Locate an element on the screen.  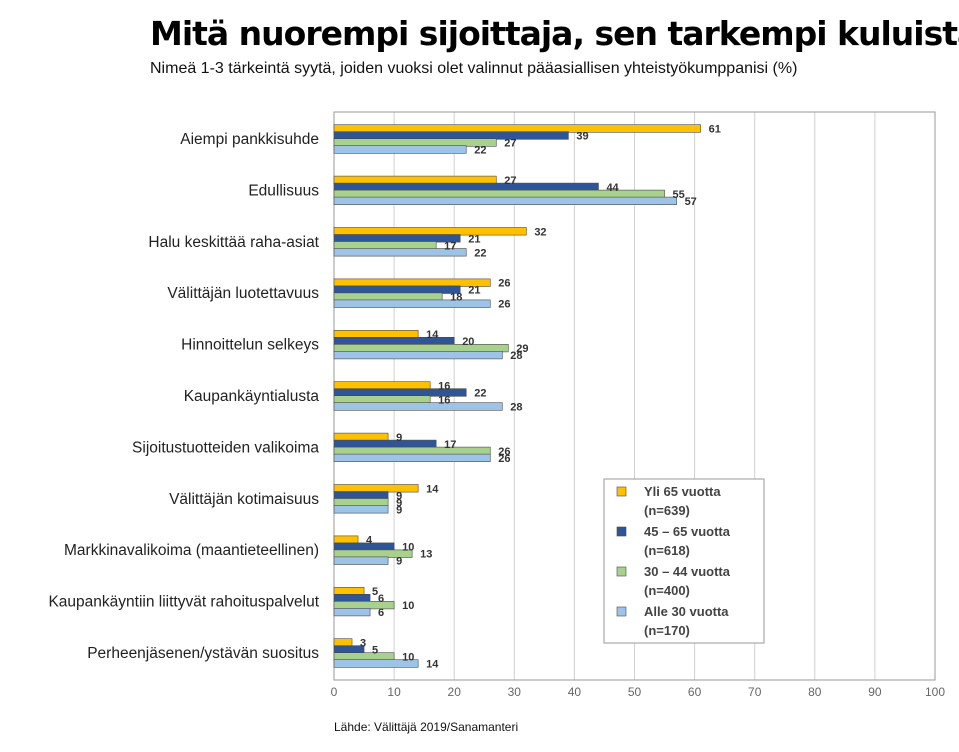
value-label: 39 is located at coordinates (582, 137).